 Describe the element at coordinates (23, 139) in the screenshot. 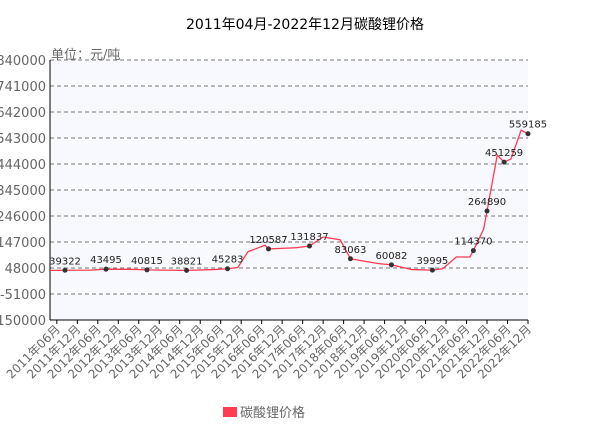

I see `y-tick-label: 543000` at that location.